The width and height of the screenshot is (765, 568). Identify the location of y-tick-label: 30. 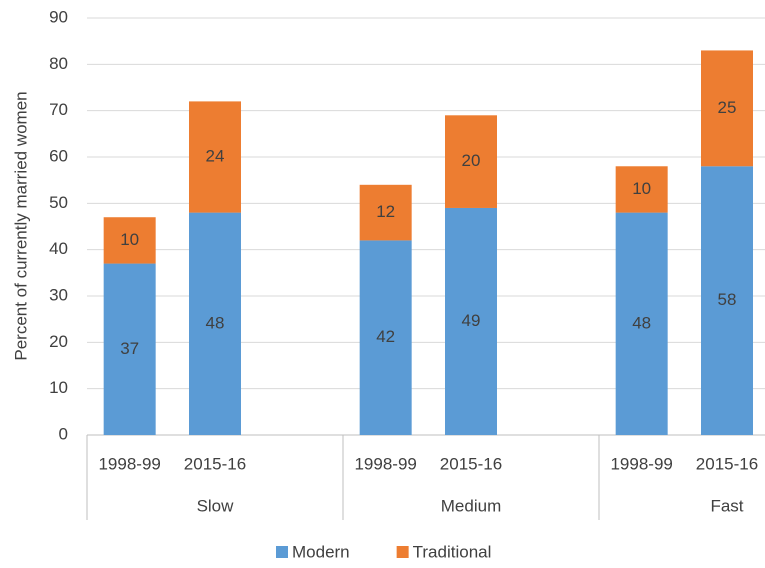
(58, 294).